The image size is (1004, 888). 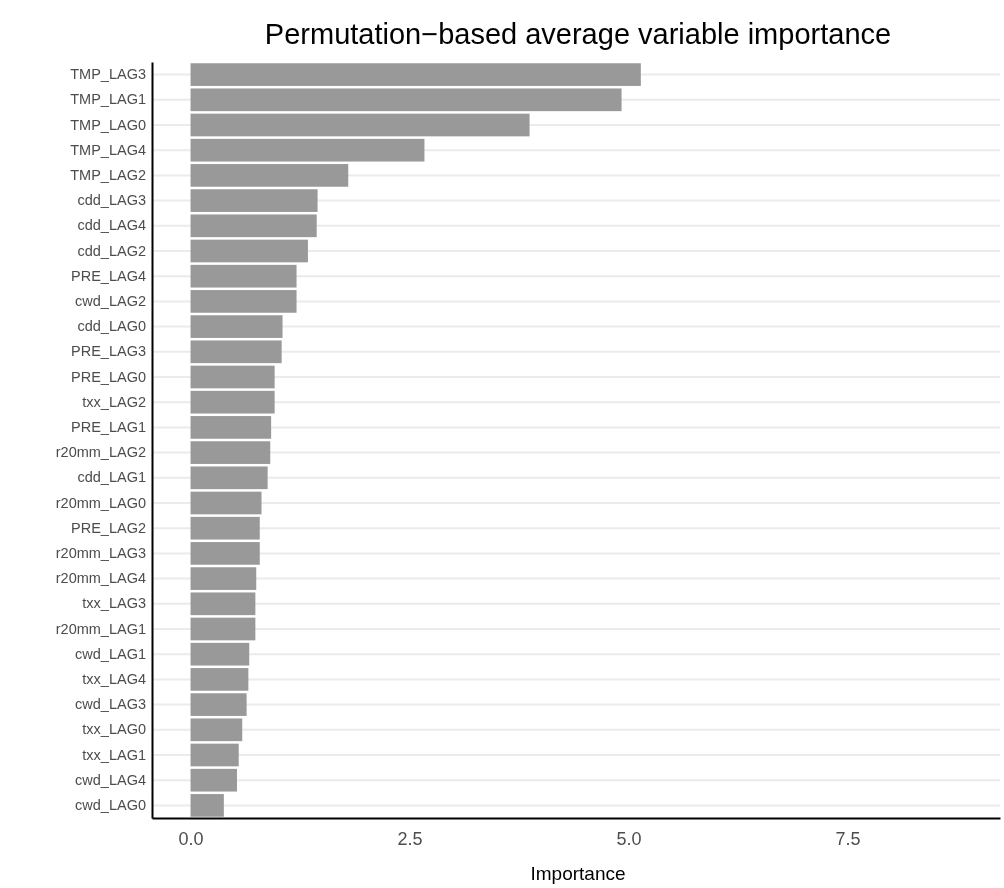 I want to click on y-tick-label: txx_LAG2, so click(x=114, y=401).